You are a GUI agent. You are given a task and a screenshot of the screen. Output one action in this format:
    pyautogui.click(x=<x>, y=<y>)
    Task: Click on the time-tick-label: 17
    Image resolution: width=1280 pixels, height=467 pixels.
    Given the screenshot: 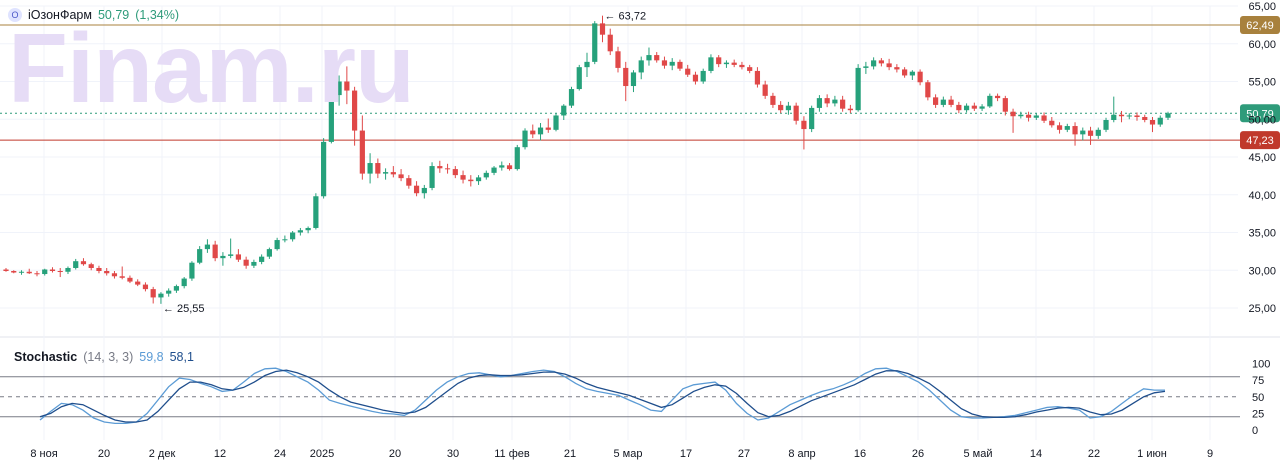 What is the action you would take?
    pyautogui.click(x=686, y=454)
    